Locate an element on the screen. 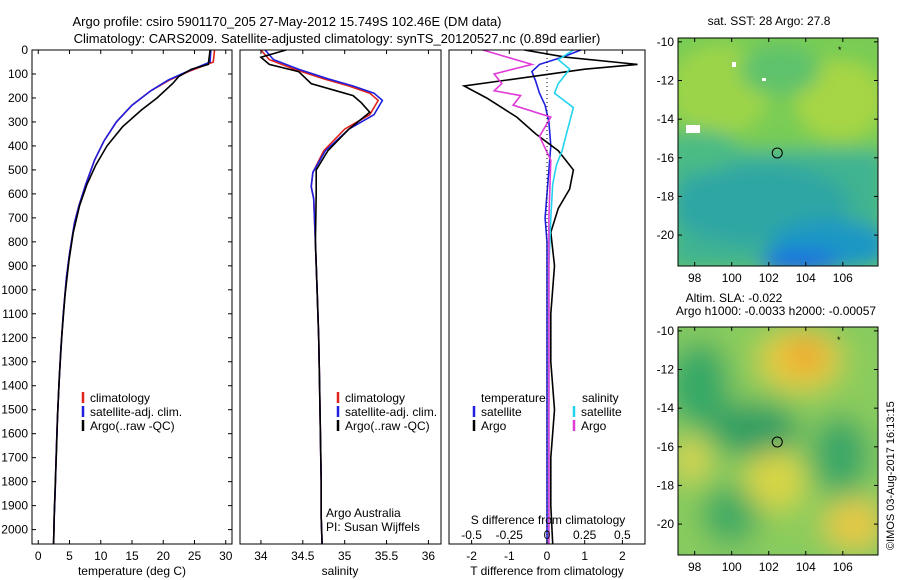  x-tick-label: 20 is located at coordinates (164, 556).